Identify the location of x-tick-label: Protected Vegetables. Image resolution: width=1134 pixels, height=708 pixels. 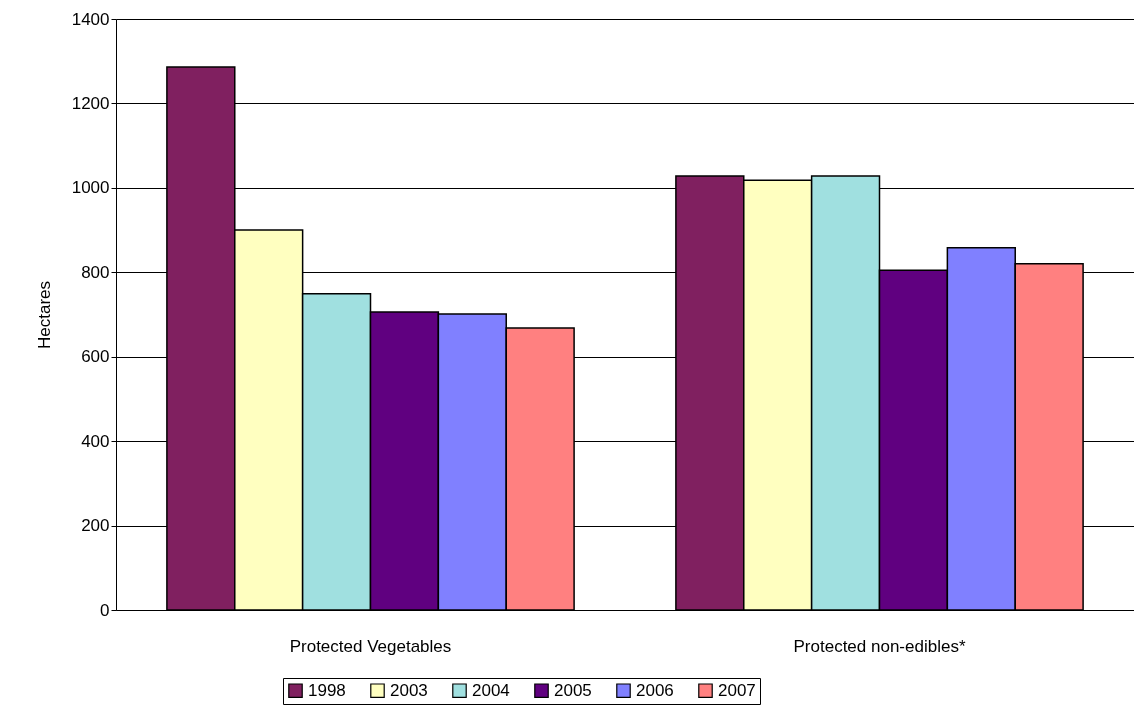
(370, 646).